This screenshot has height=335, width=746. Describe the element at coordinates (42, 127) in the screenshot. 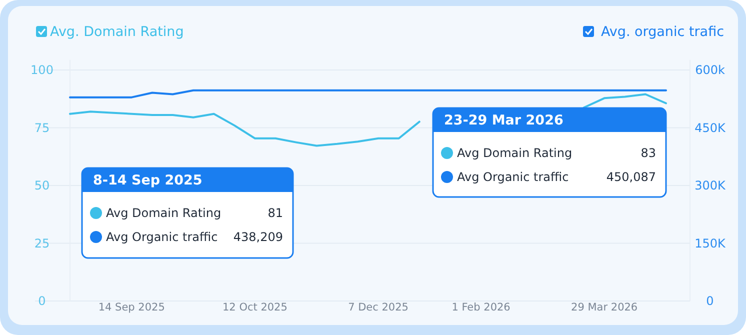

I see `y-tick-label: 75` at that location.